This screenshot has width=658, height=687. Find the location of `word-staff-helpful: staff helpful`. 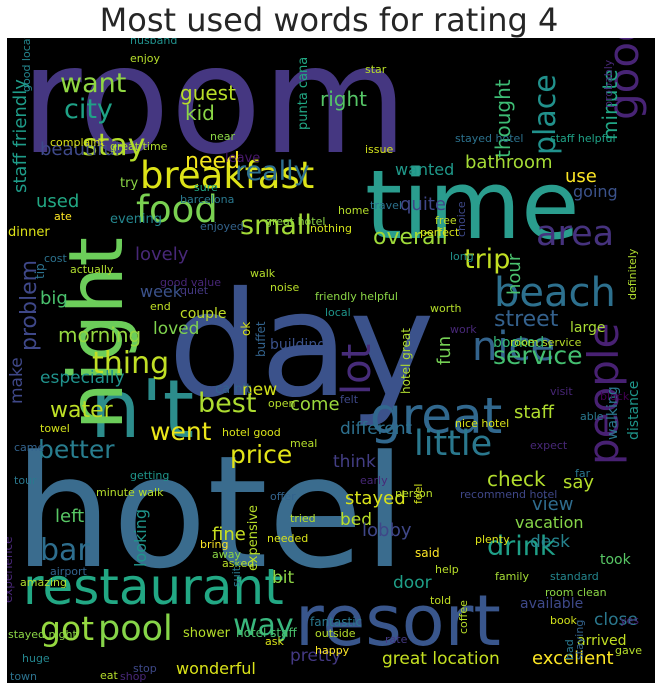

word-staff-helpful: staff helpful is located at coordinates (583, 138).